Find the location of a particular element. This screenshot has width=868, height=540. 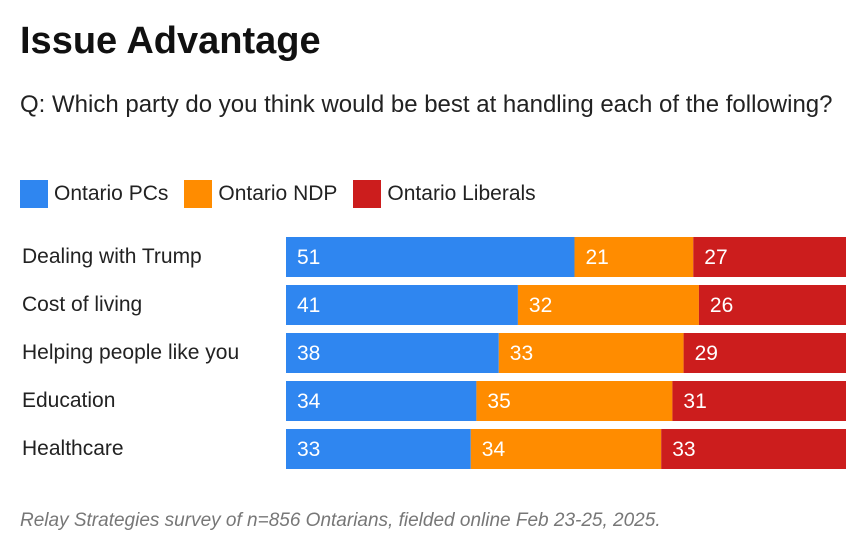

data-label: 41 is located at coordinates (308, 305).